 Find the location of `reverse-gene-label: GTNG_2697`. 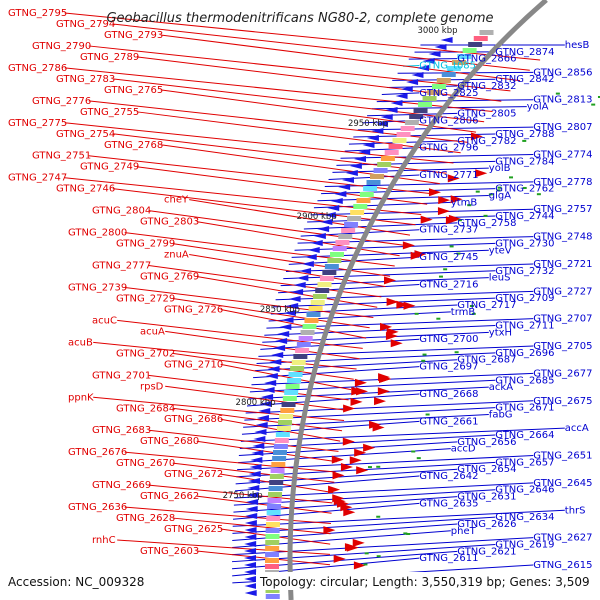

reverse-gene-label: GTNG_2697 is located at coordinates (448, 367).